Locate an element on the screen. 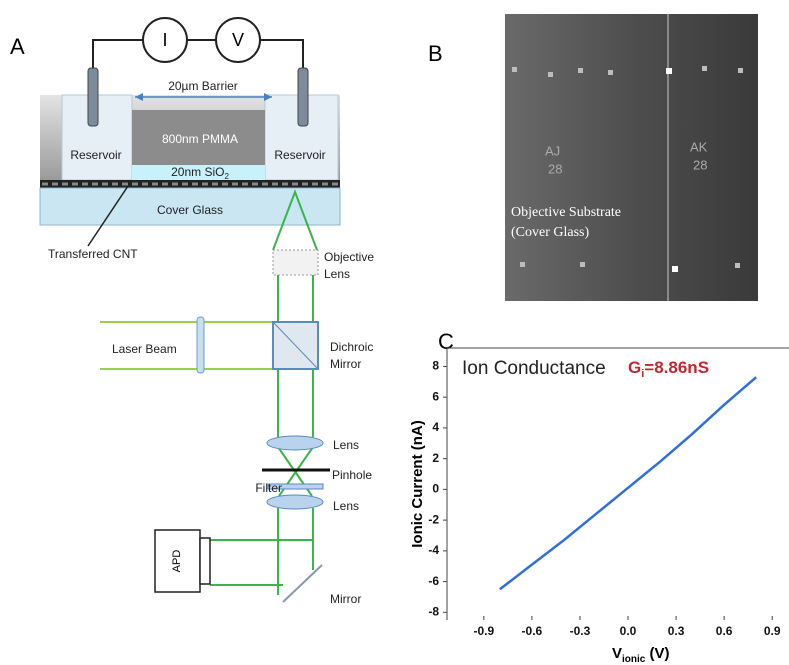 This screenshot has width=789, height=665. micrograph is located at coordinates (631, 157).